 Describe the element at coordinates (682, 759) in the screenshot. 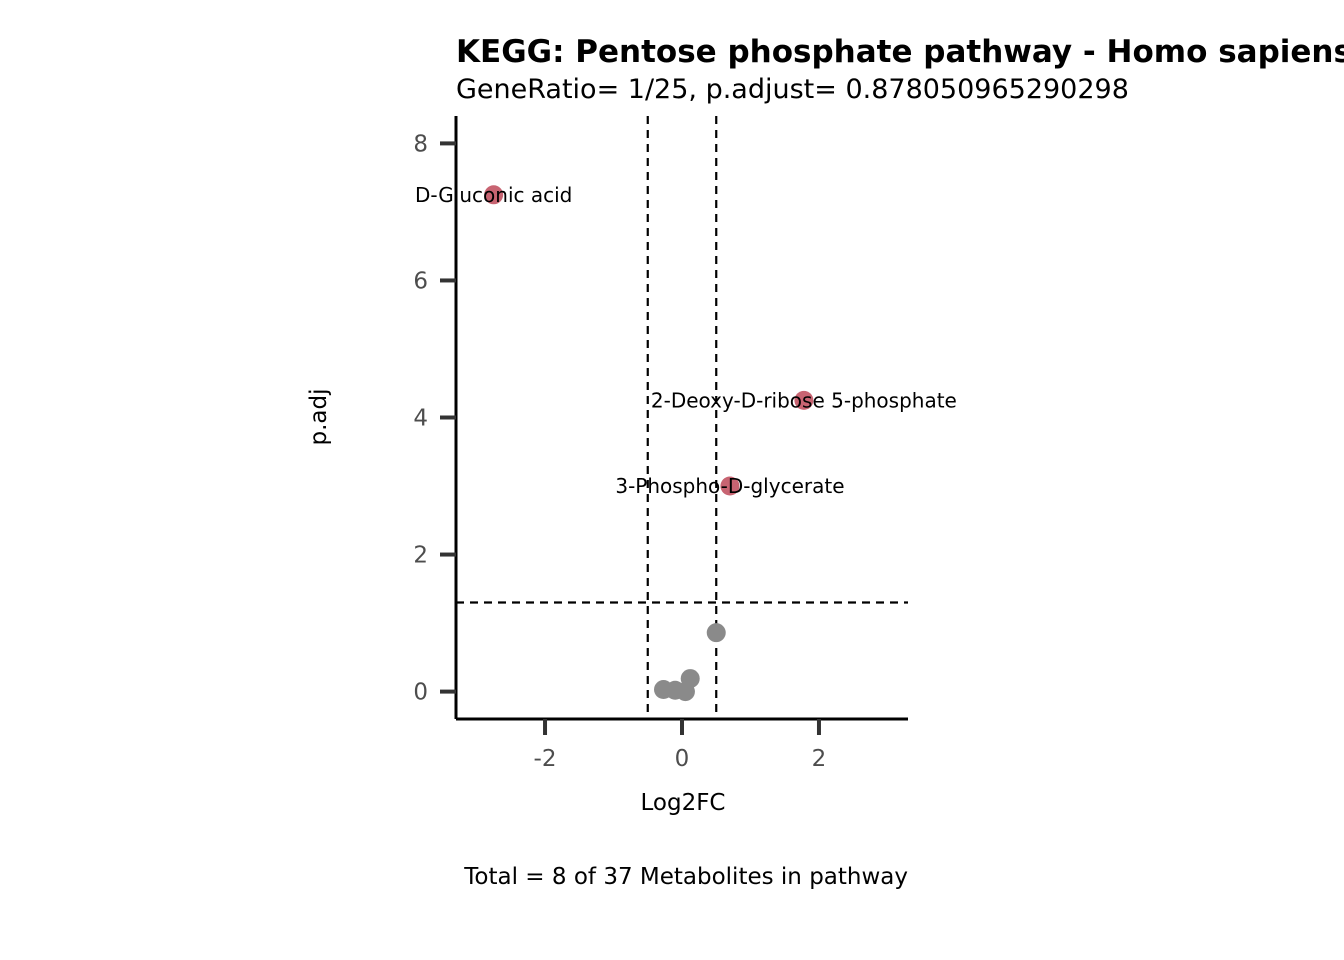

I see `x-tick-label: 0` at that location.